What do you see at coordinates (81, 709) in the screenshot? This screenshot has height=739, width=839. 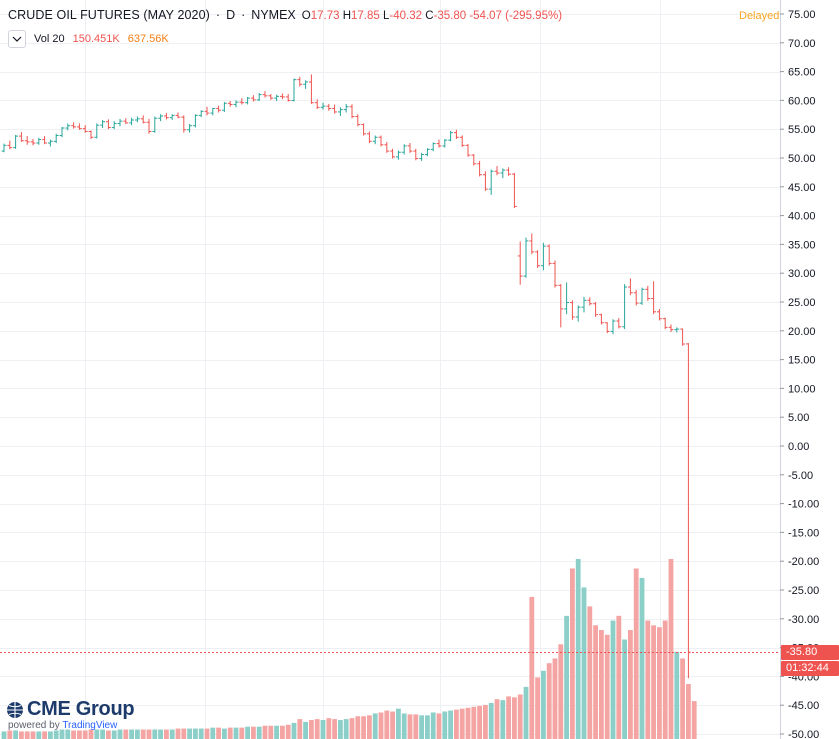 I see `cme-logo-text: CME Group` at bounding box center [81, 709].